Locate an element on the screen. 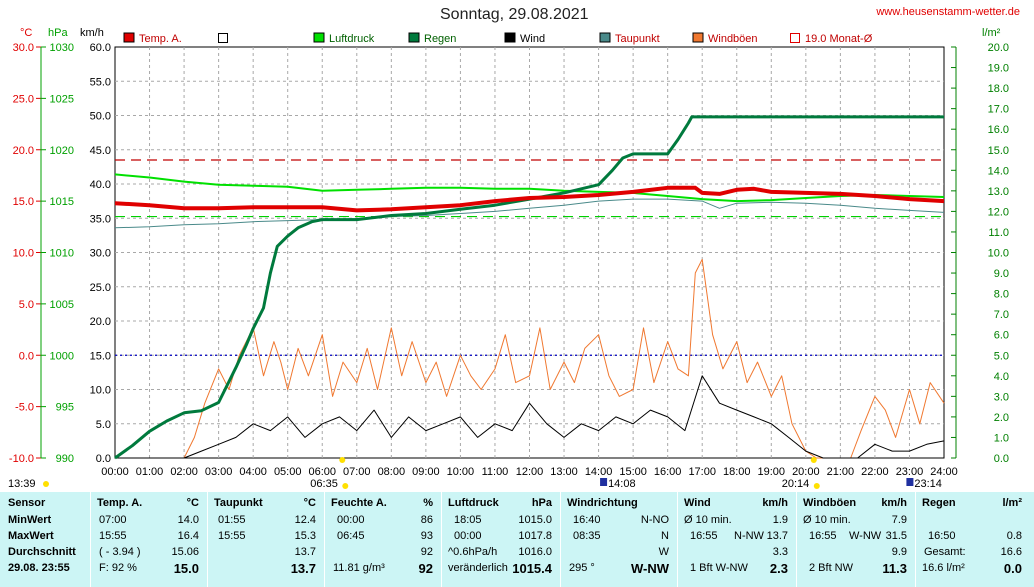 The width and height of the screenshot is (1034, 587). tick-x: 16:00 is located at coordinates (668, 472).